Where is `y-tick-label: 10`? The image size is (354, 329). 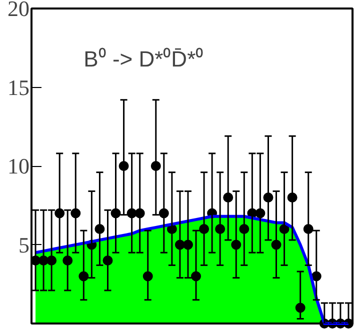
y-tick-label: 10 is located at coordinates (19, 166).